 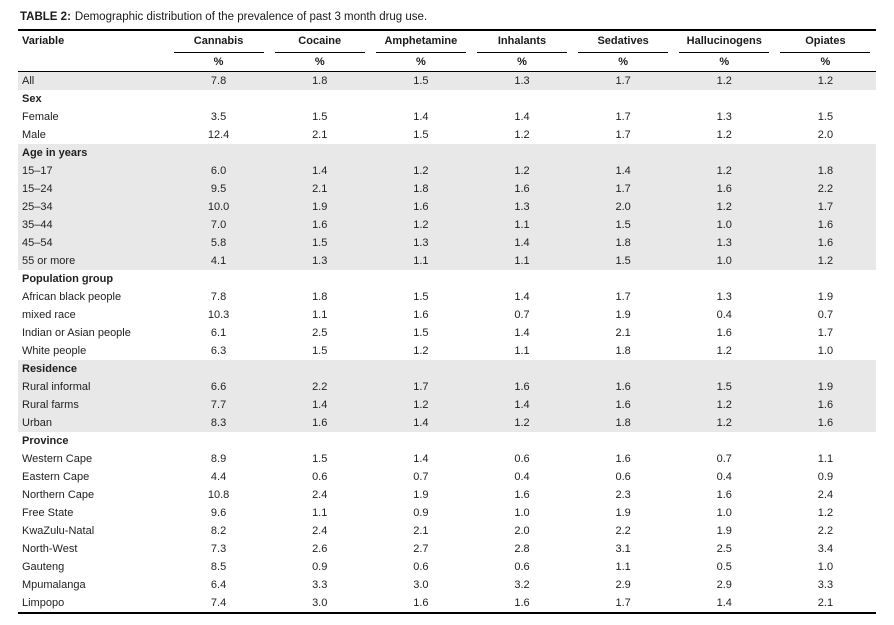 What do you see at coordinates (320, 62) in the screenshot?
I see `unit-header-cocaine: %` at bounding box center [320, 62].